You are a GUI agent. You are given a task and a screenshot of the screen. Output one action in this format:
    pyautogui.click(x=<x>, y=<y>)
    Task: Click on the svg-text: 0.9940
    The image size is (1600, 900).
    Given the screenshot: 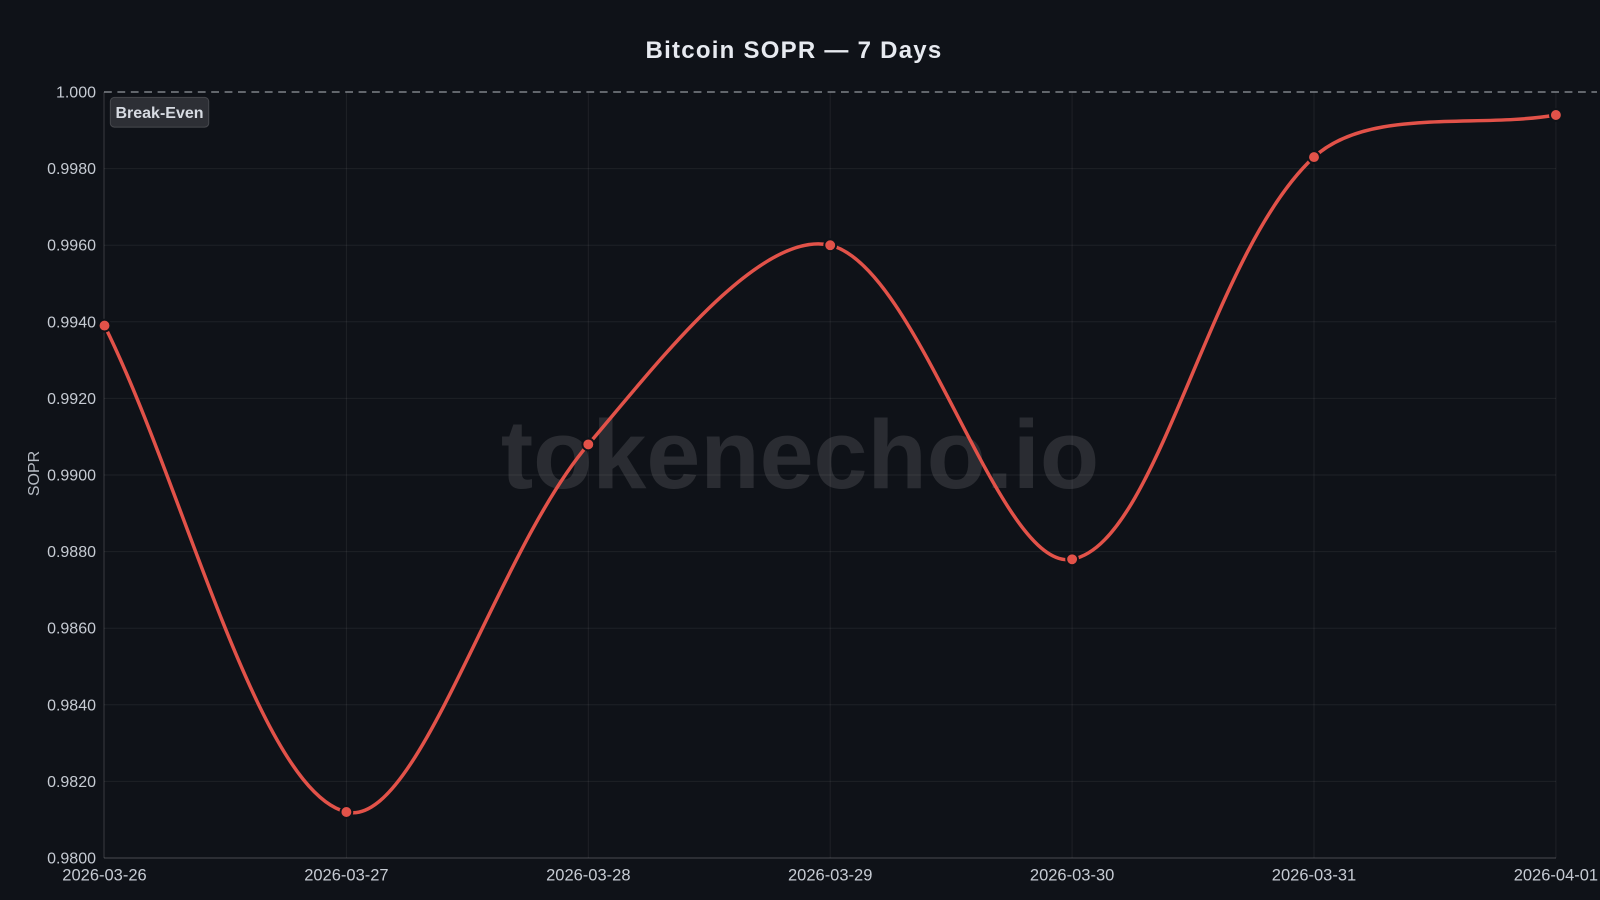 What is the action you would take?
    pyautogui.click(x=71, y=322)
    